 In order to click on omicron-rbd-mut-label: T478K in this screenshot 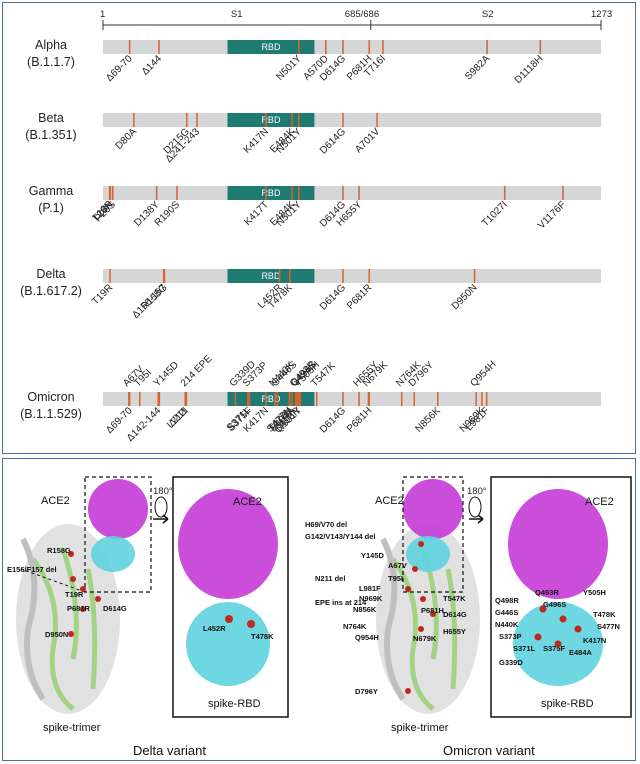, I will do `click(604, 614)`.